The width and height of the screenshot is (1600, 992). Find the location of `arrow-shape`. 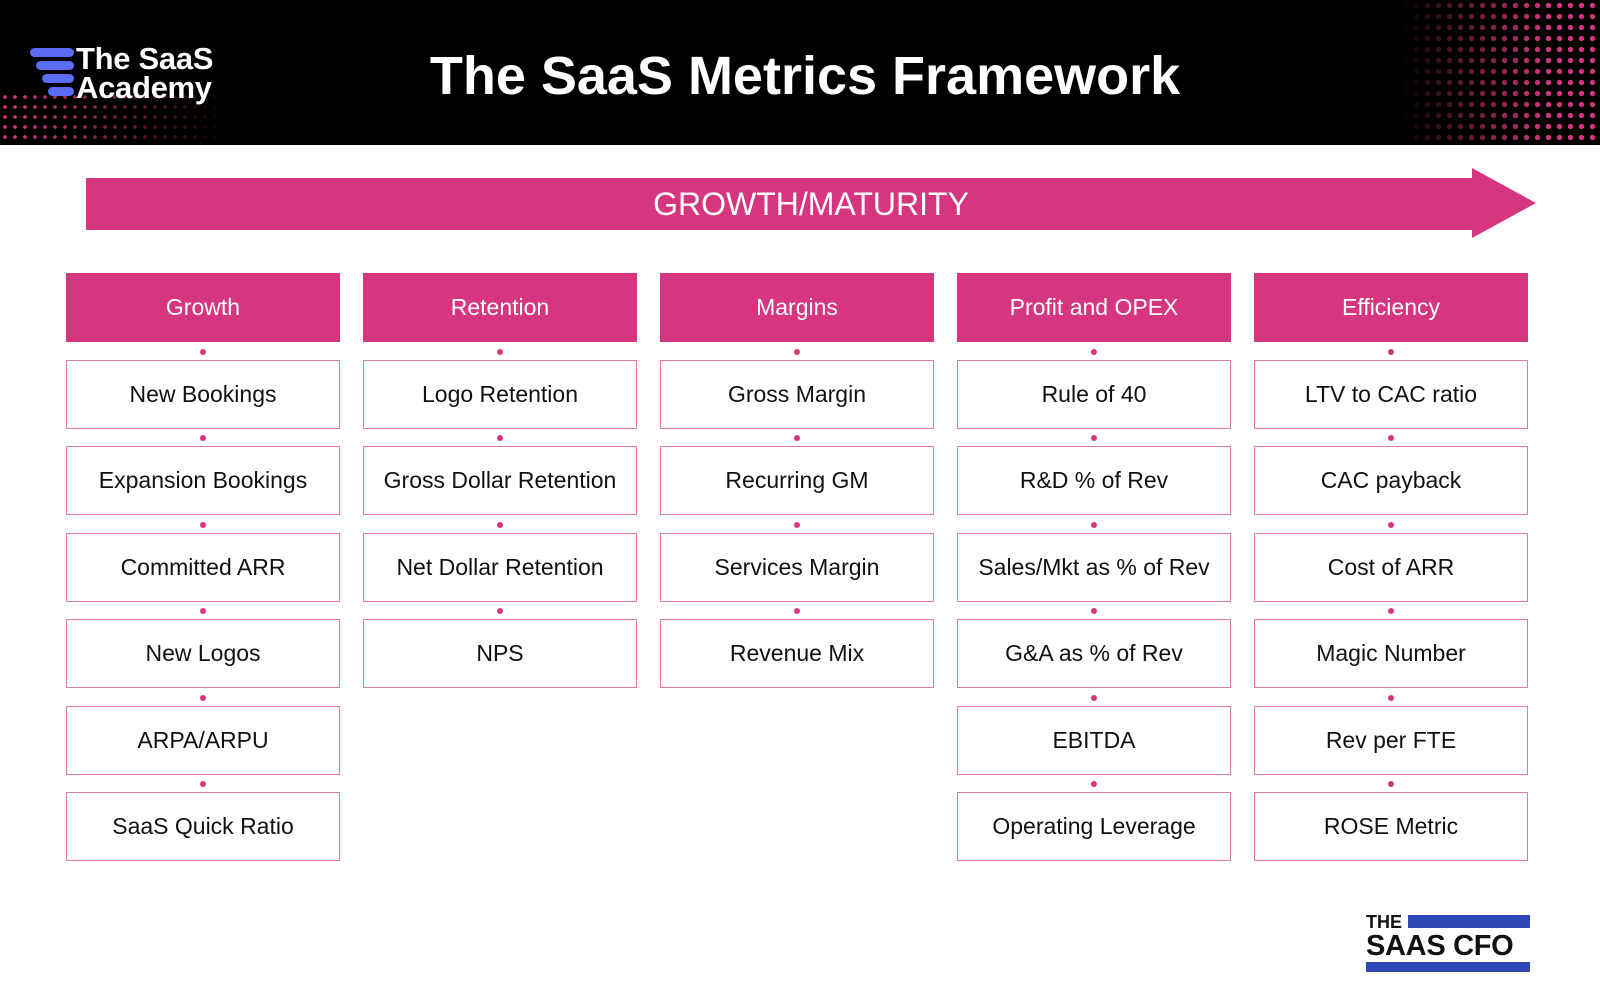

arrow-shape is located at coordinates (811, 203).